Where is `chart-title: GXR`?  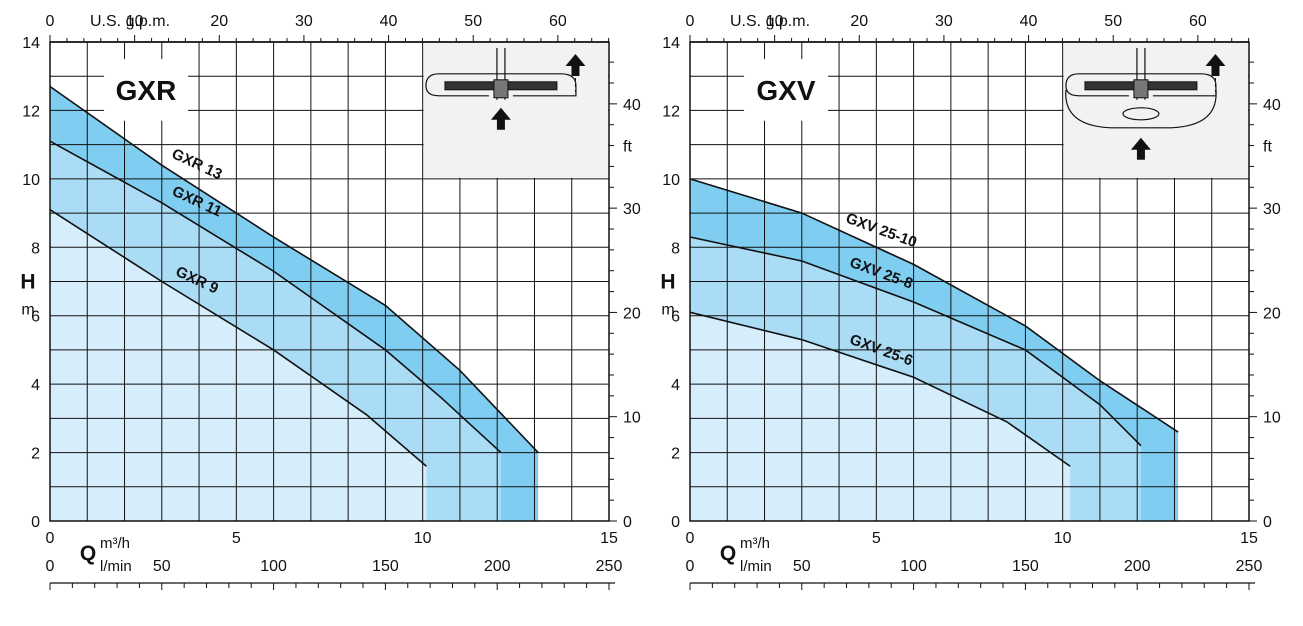
chart-title: GXR is located at coordinates (146, 90).